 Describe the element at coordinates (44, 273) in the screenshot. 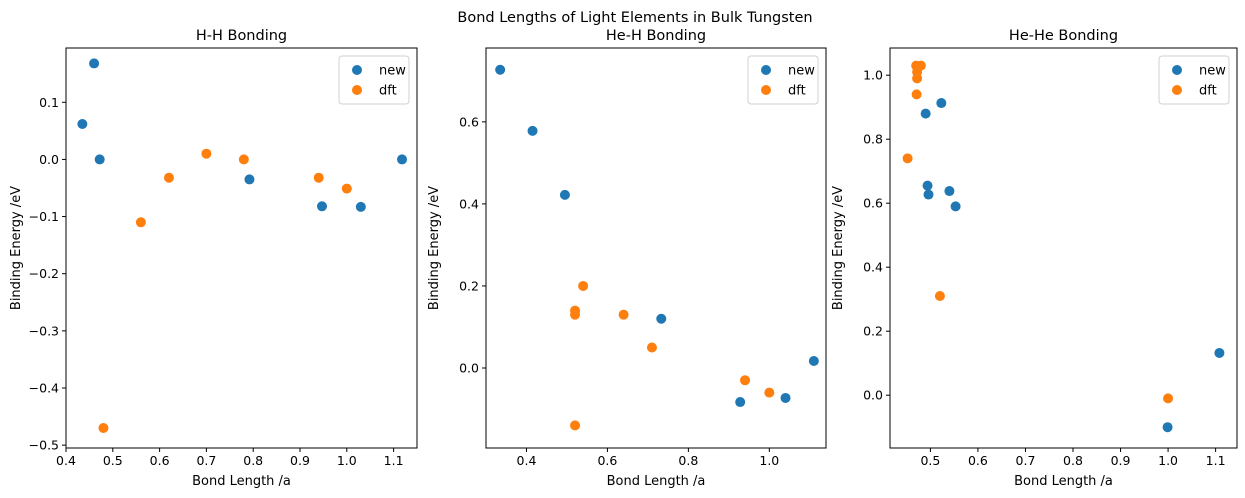

I see `y-tick-label: −0.2` at that location.